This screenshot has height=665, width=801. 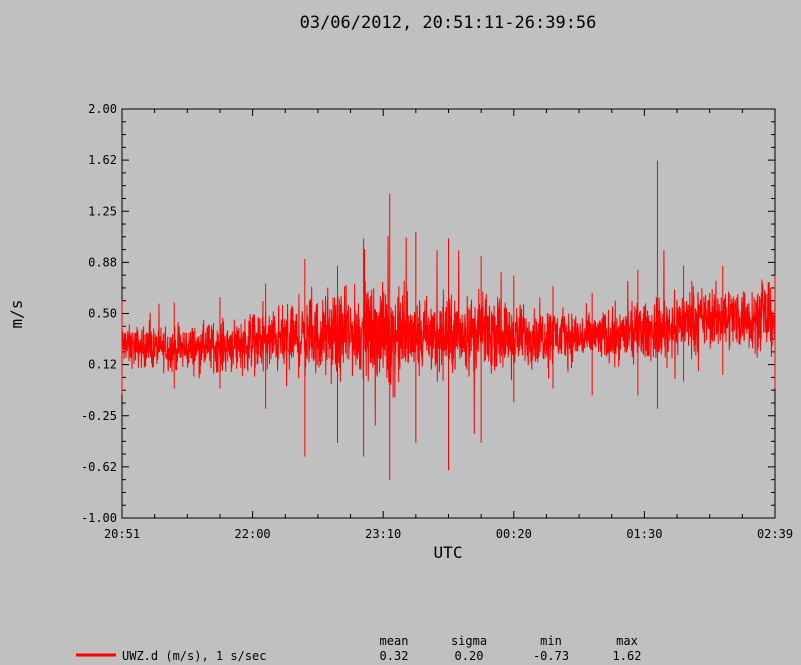 What do you see at coordinates (394, 641) in the screenshot?
I see `stats-header-mean: mean` at bounding box center [394, 641].